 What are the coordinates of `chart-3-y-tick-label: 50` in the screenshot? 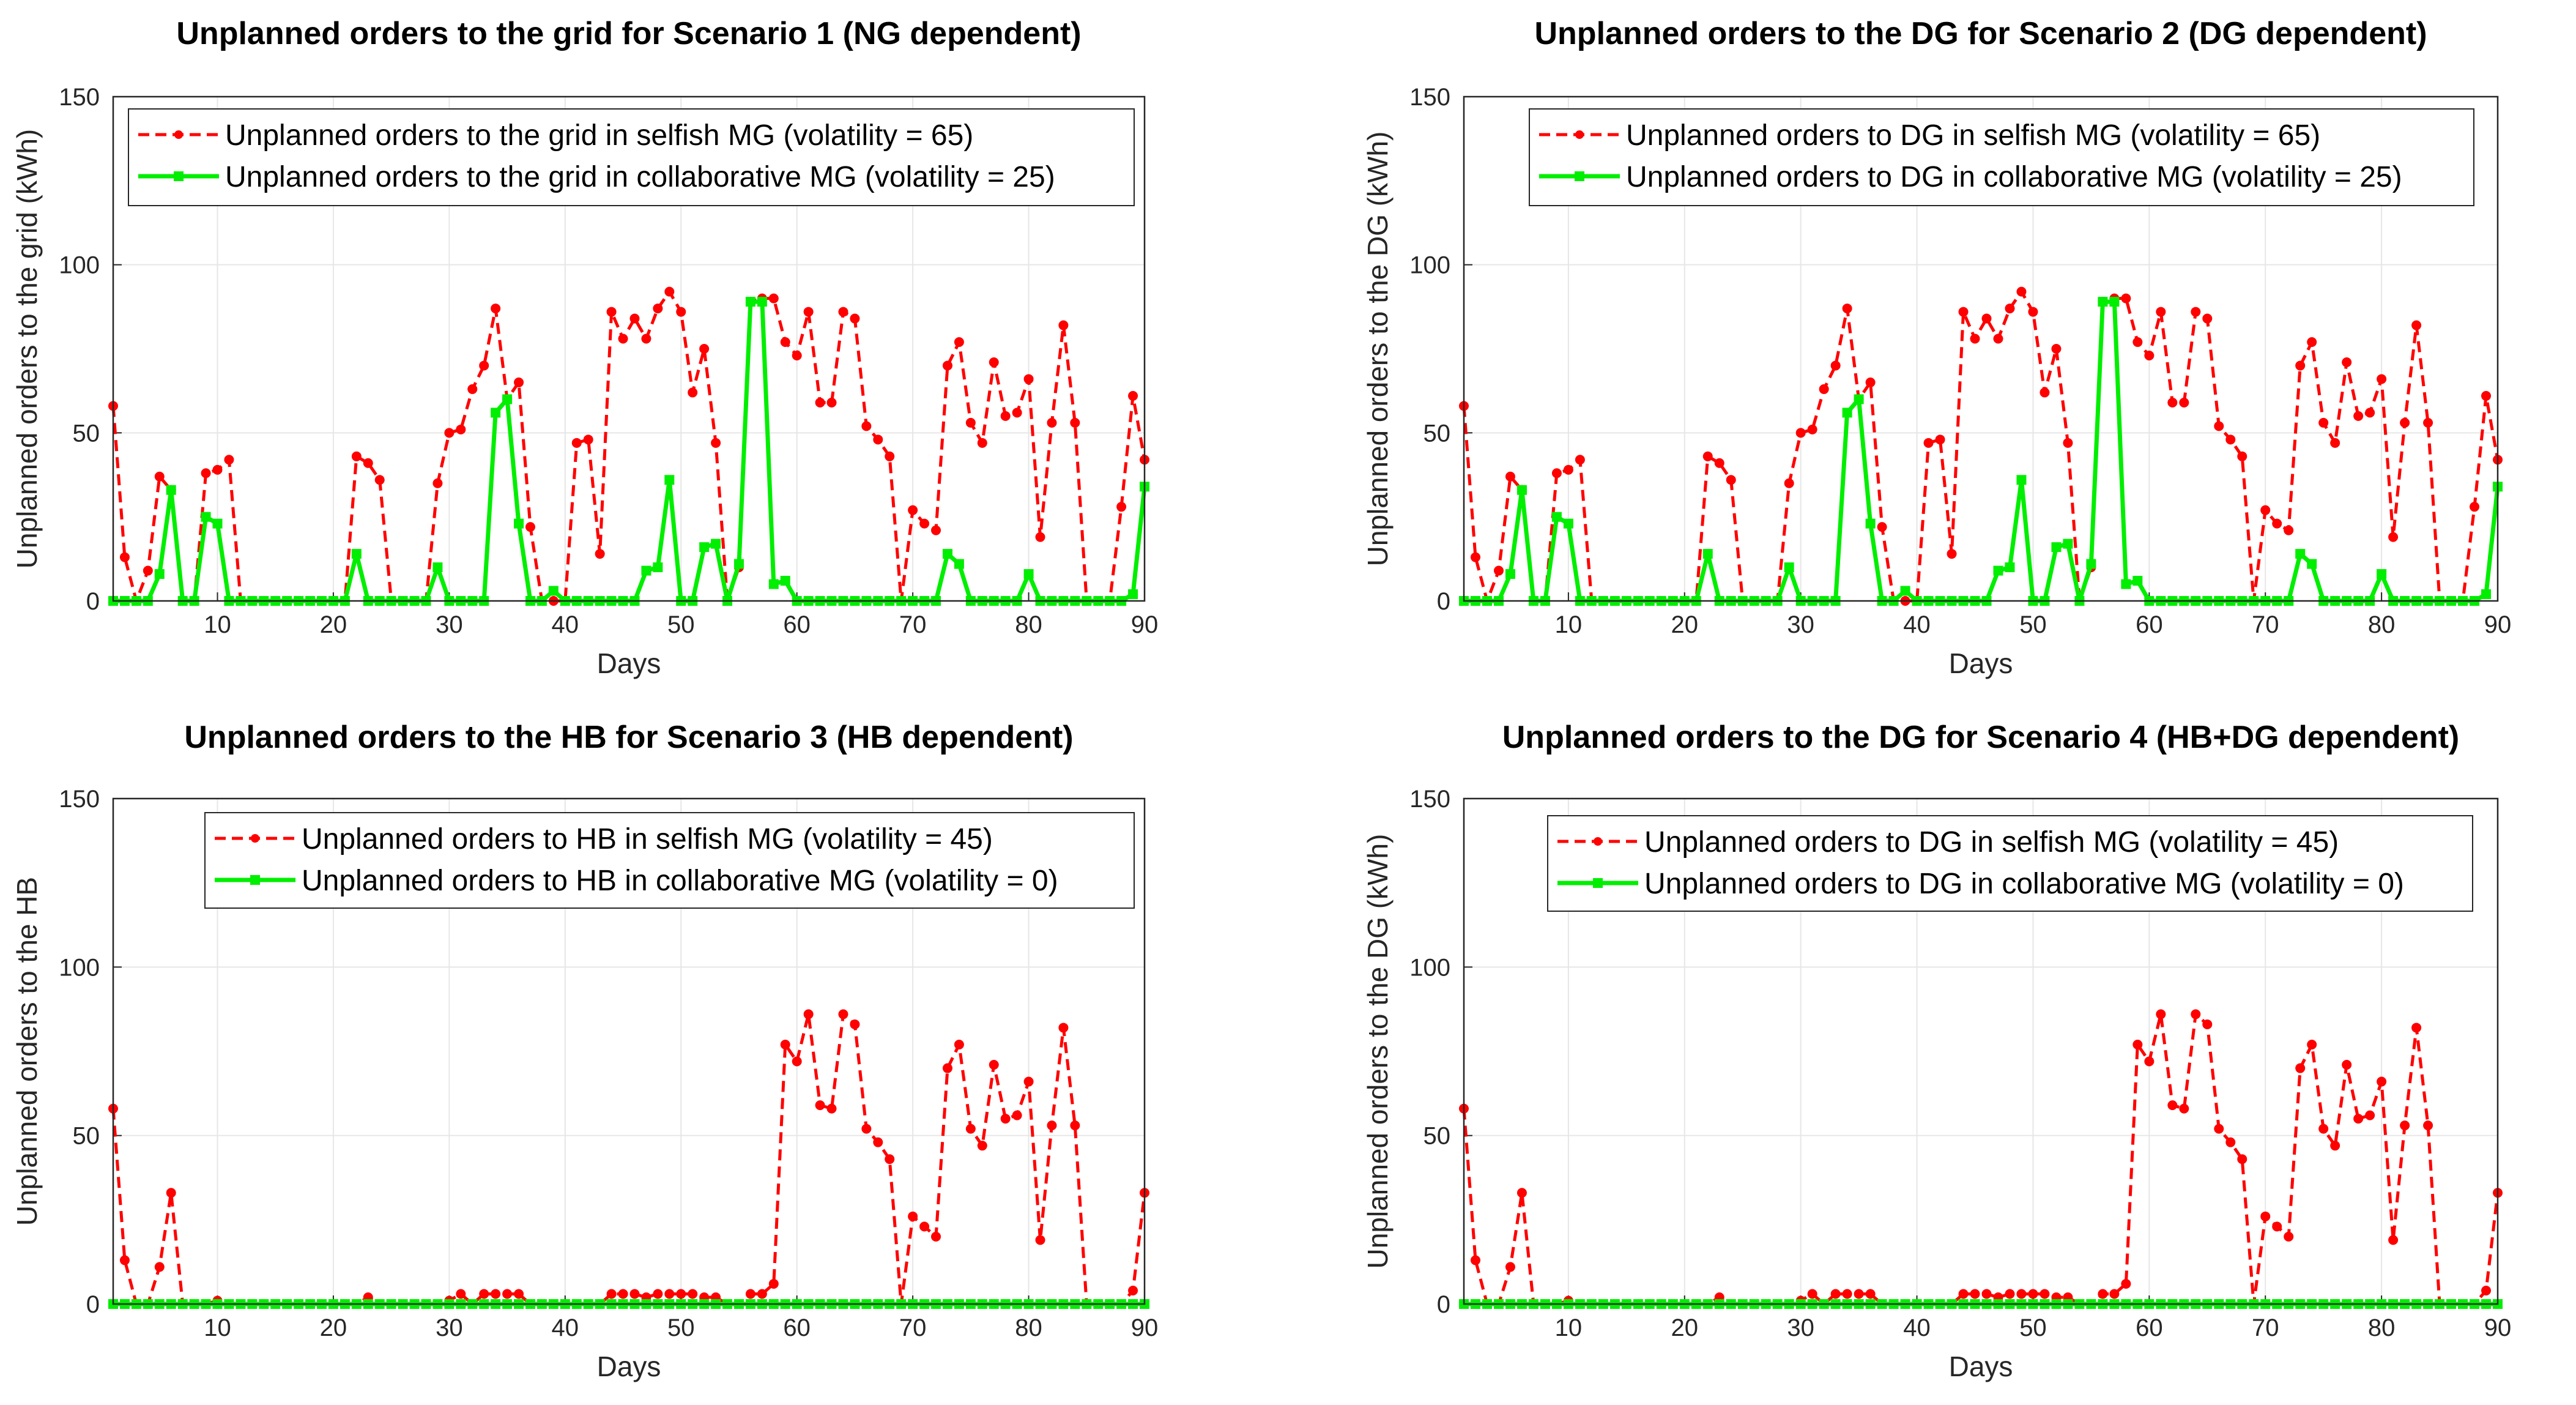 It's located at (86, 1136).